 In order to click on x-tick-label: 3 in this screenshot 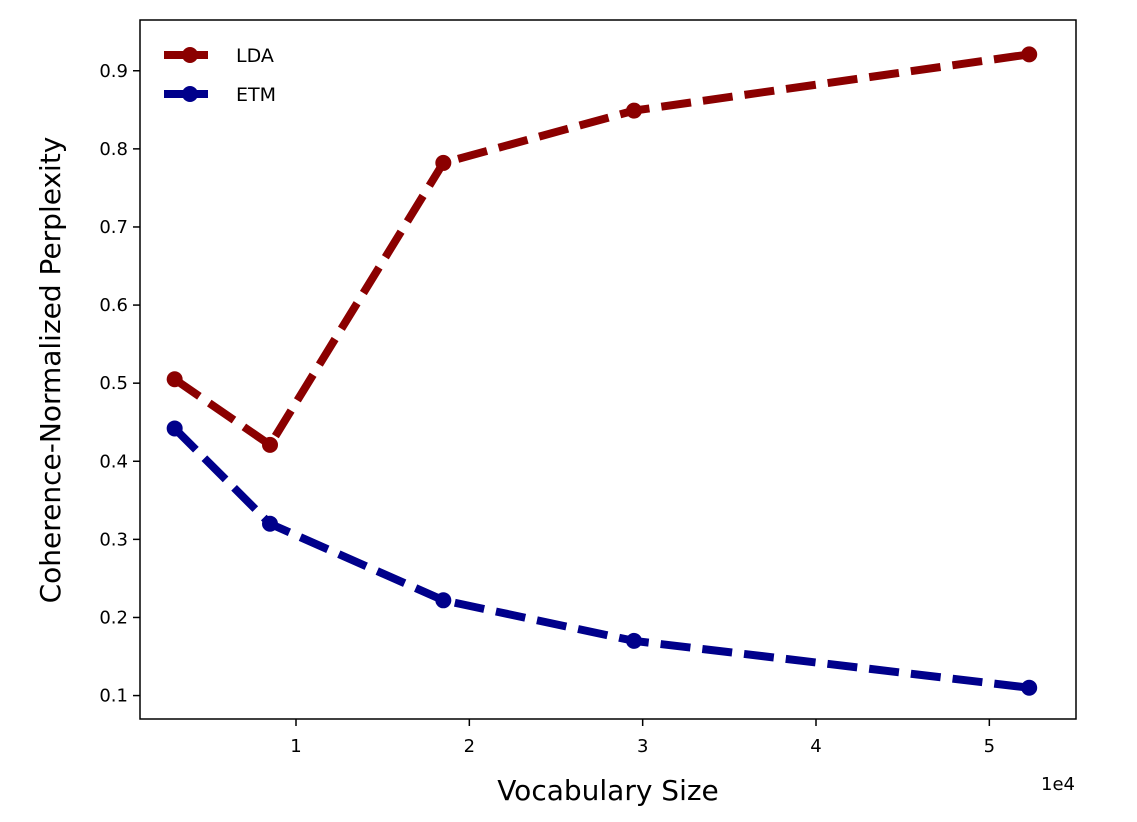, I will do `click(642, 746)`.